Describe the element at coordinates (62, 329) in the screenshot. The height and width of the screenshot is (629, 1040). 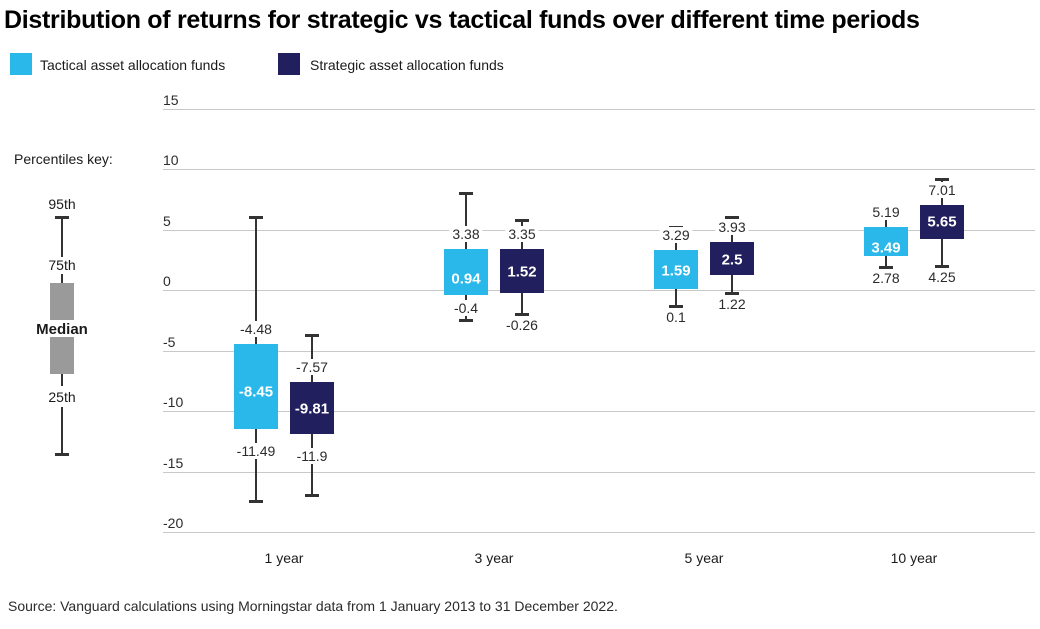
I see `key-label-median: Median` at that location.